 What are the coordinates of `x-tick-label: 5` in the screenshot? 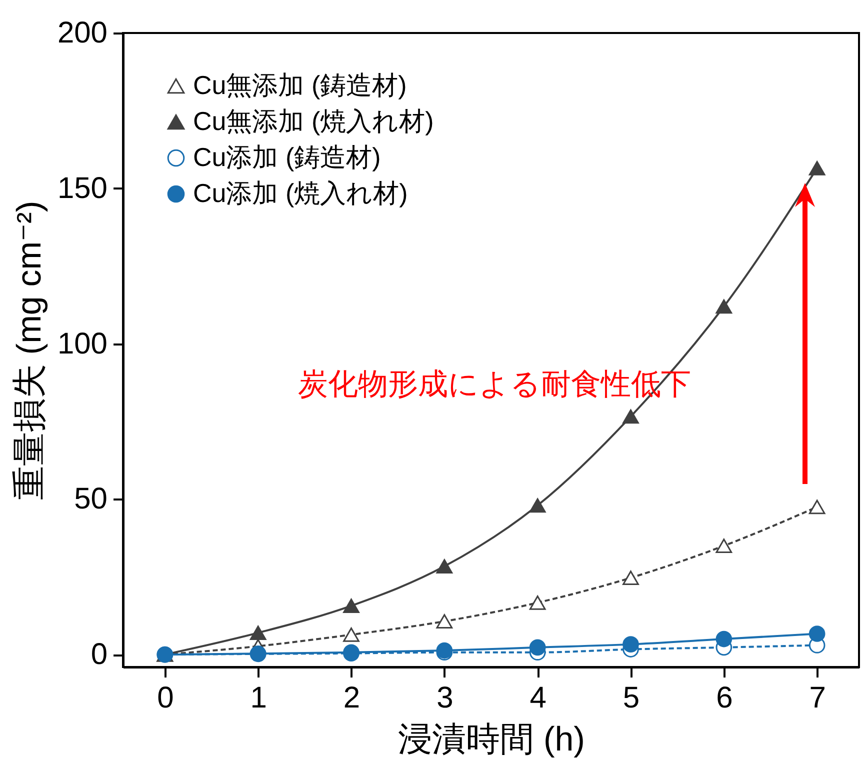 It's located at (631, 698).